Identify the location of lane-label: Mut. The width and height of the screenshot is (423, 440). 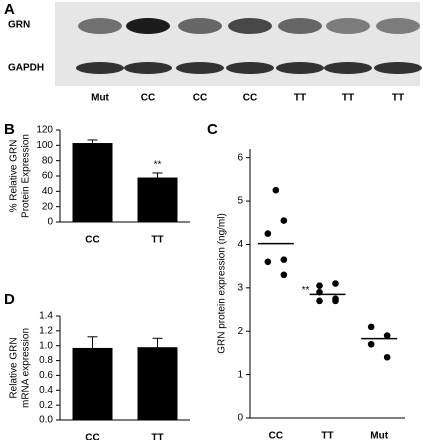
(100, 98).